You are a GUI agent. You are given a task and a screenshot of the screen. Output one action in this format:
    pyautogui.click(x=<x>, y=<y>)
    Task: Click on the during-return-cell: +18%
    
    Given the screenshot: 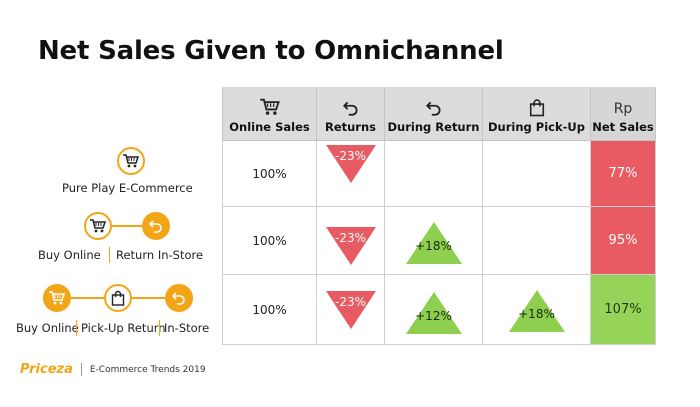 What is the action you would take?
    pyautogui.click(x=434, y=241)
    